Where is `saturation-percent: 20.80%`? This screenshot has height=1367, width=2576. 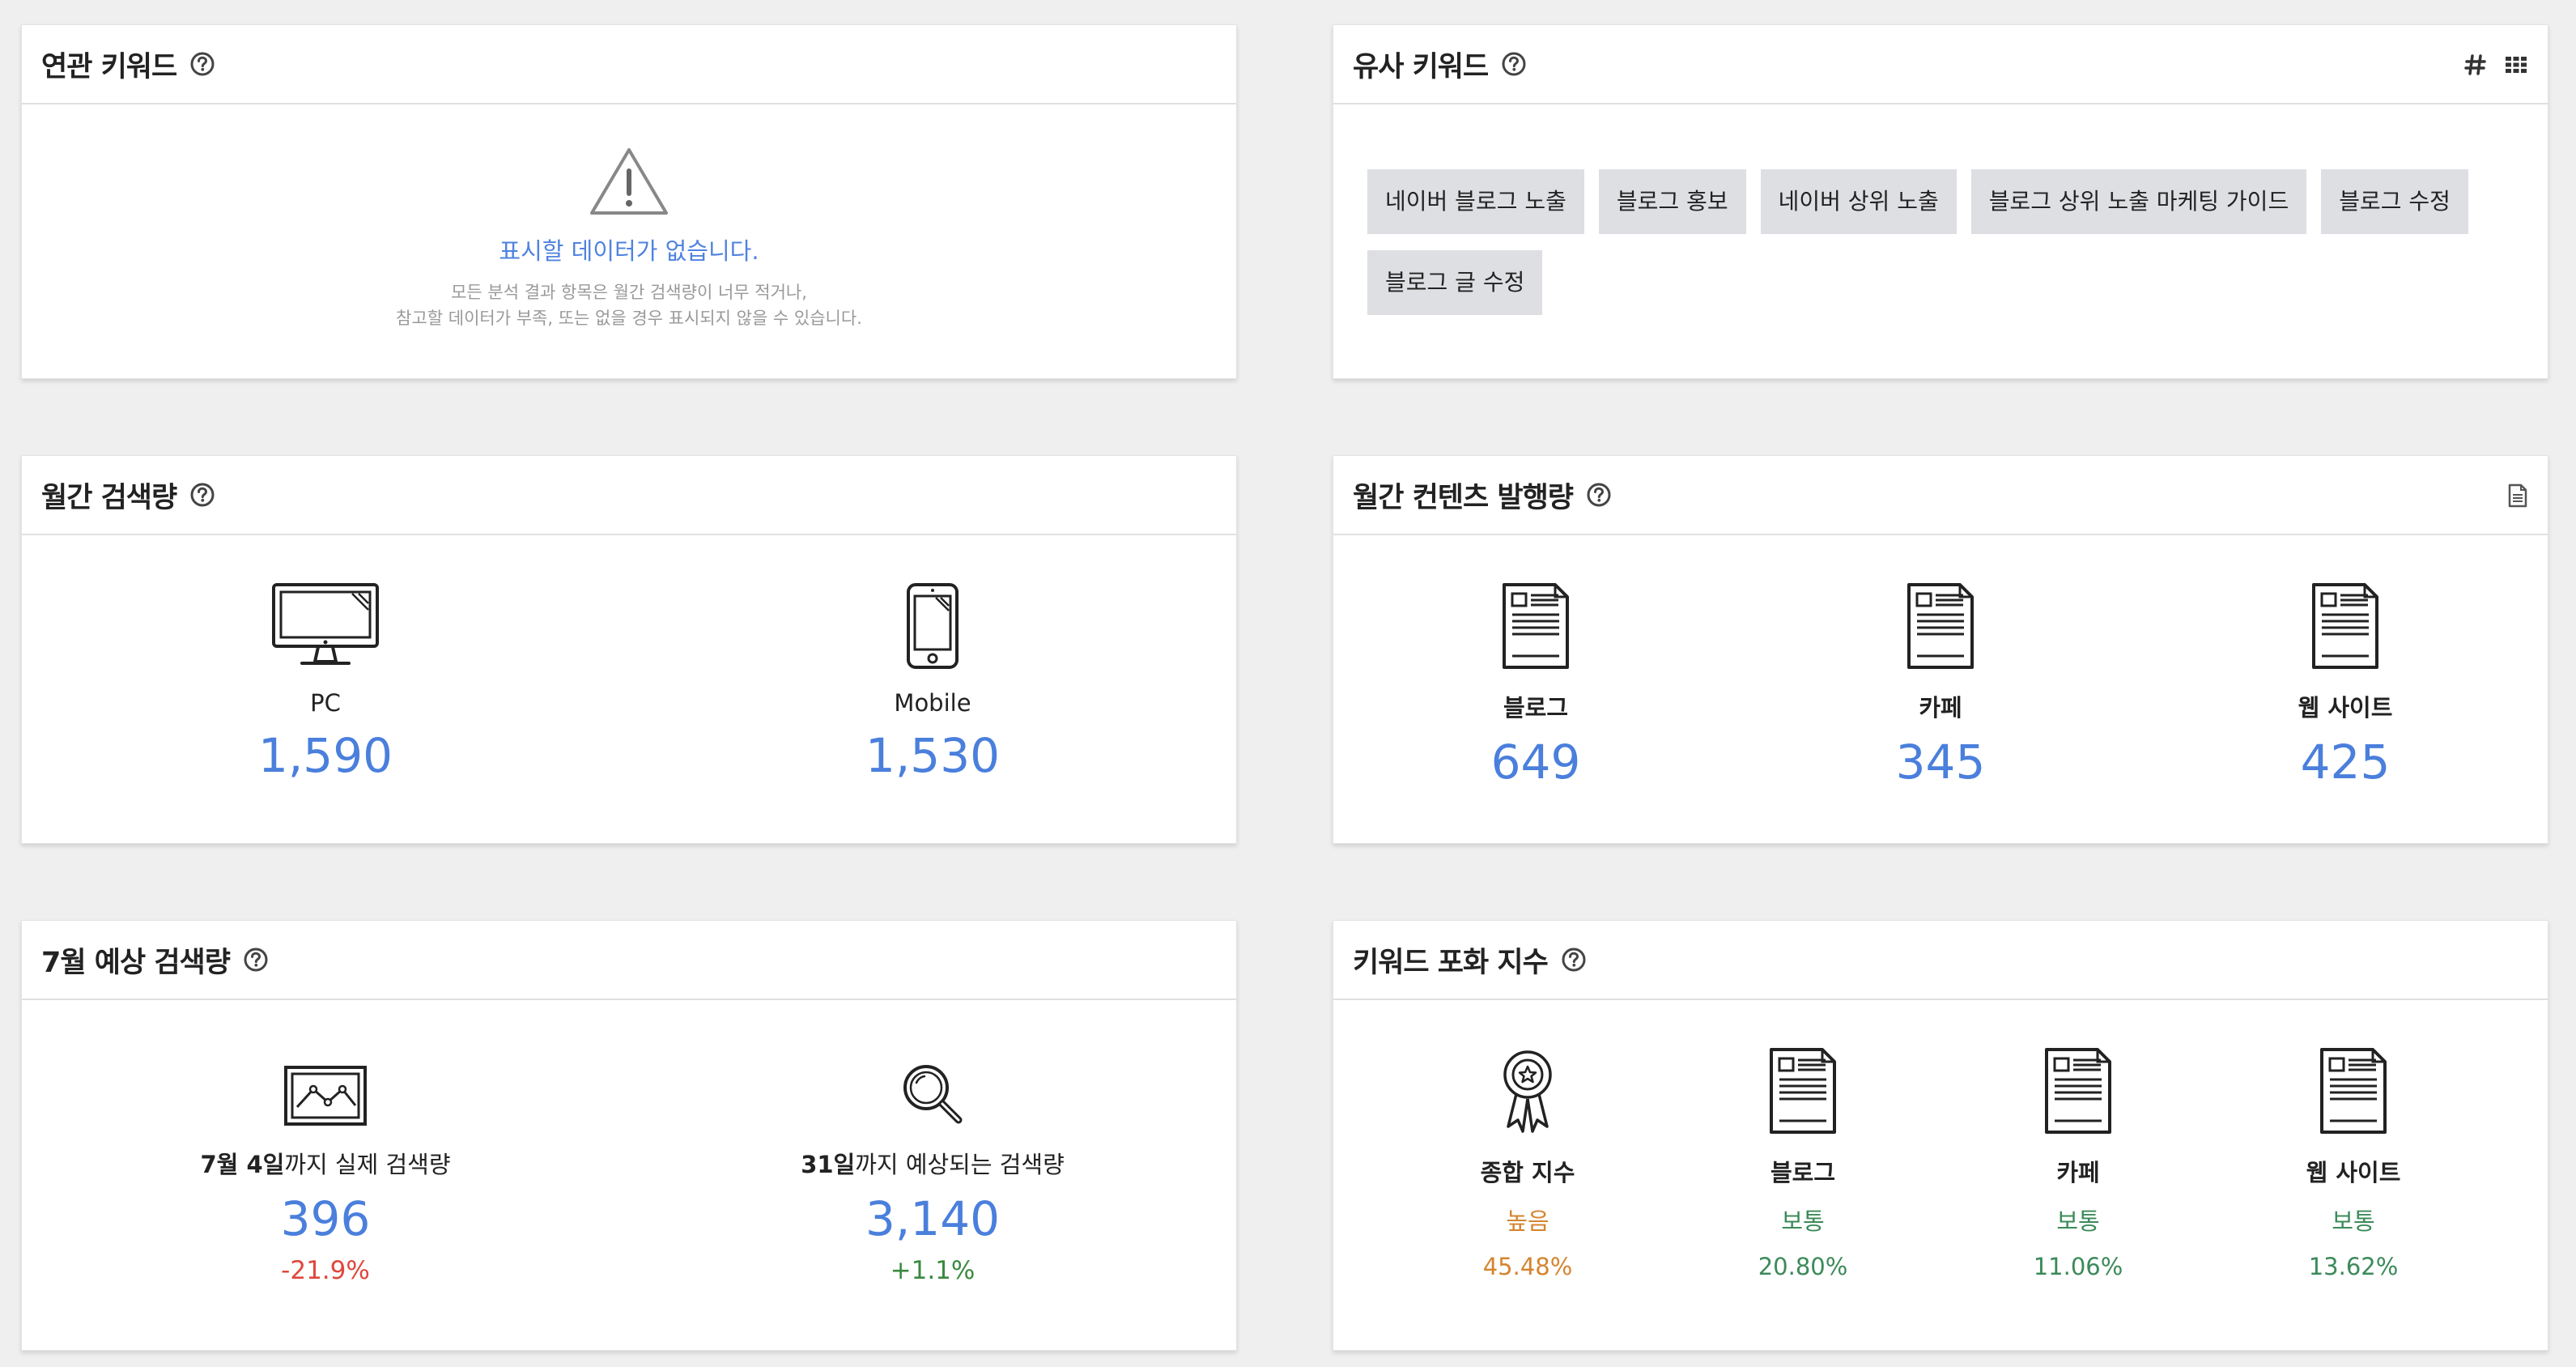
saturation-percent: 20.80% is located at coordinates (1803, 1266).